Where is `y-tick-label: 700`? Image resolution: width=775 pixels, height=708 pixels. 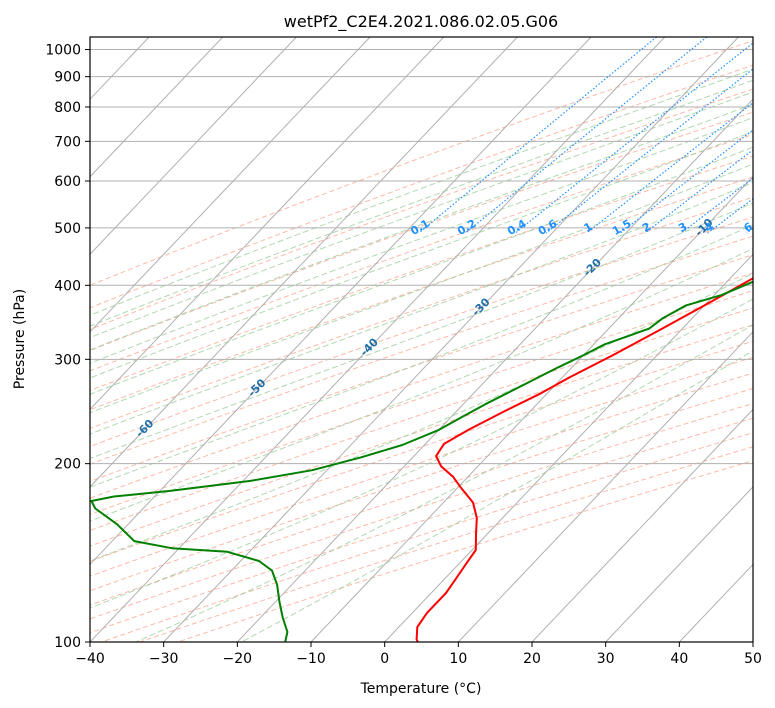 y-tick-label: 700 is located at coordinates (67, 142).